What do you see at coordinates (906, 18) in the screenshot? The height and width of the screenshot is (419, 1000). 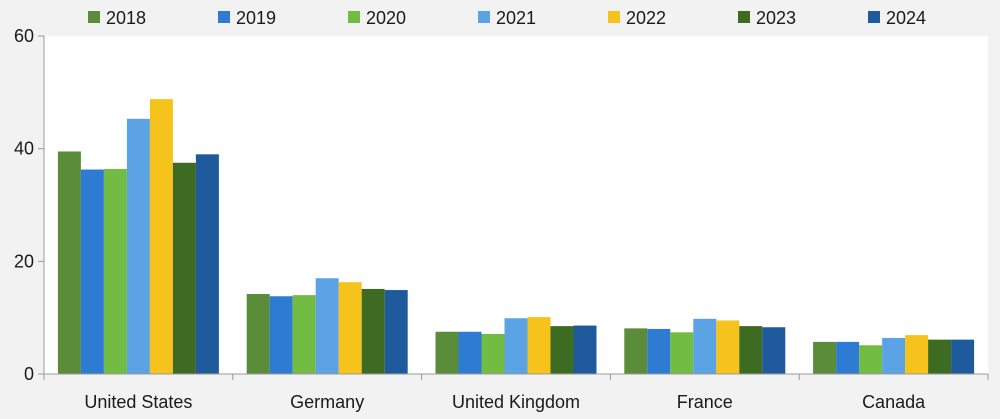 I see `legend-label: 2024` at bounding box center [906, 18].